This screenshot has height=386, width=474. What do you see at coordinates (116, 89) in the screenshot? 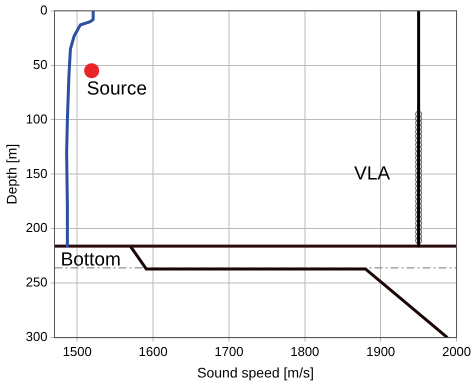
I see `annotation: Source` at bounding box center [116, 89].